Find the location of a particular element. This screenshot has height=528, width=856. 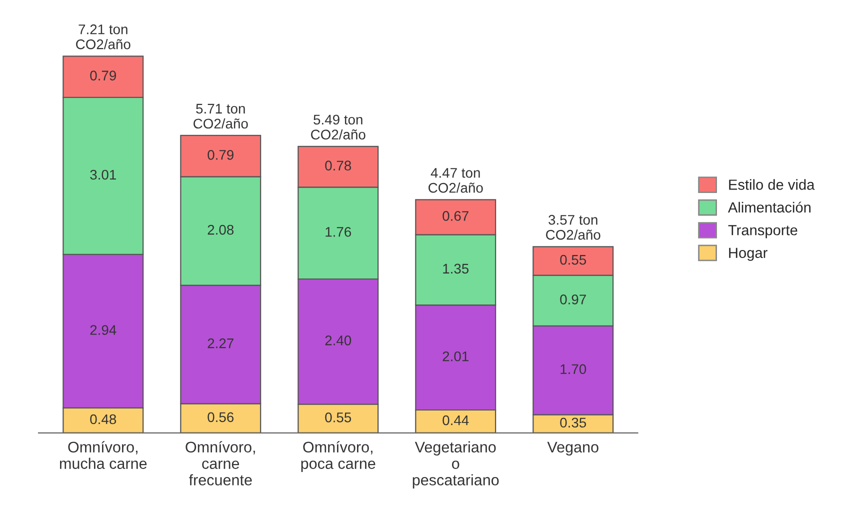

x-tick-label: Omnívoro, mucha carne is located at coordinates (103, 455).